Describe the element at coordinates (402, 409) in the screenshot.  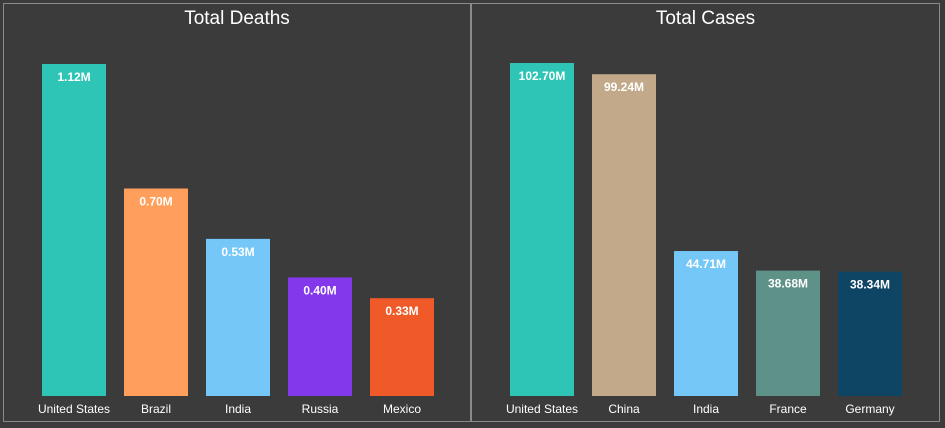
I see `x-tick-label: Mexico` at that location.